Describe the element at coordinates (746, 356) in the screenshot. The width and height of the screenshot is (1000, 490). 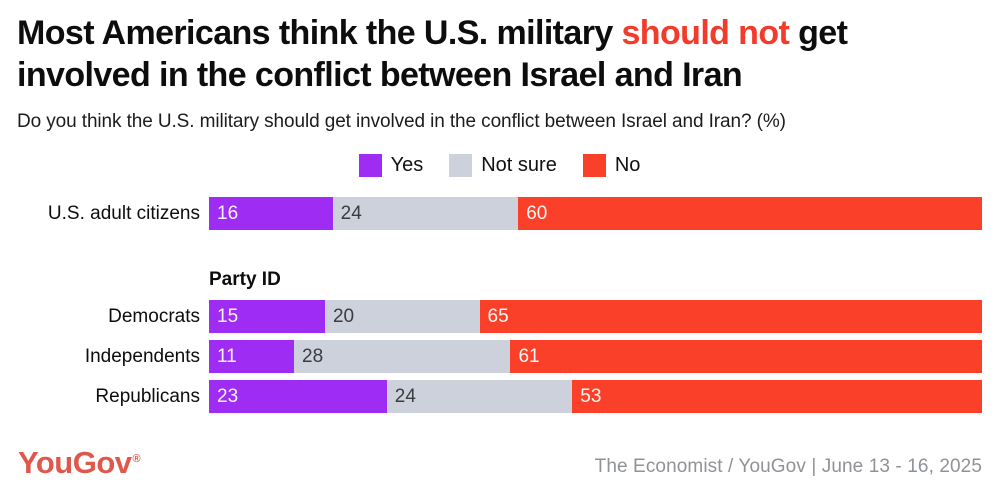
I see `bar-segment-no: 61` at that location.